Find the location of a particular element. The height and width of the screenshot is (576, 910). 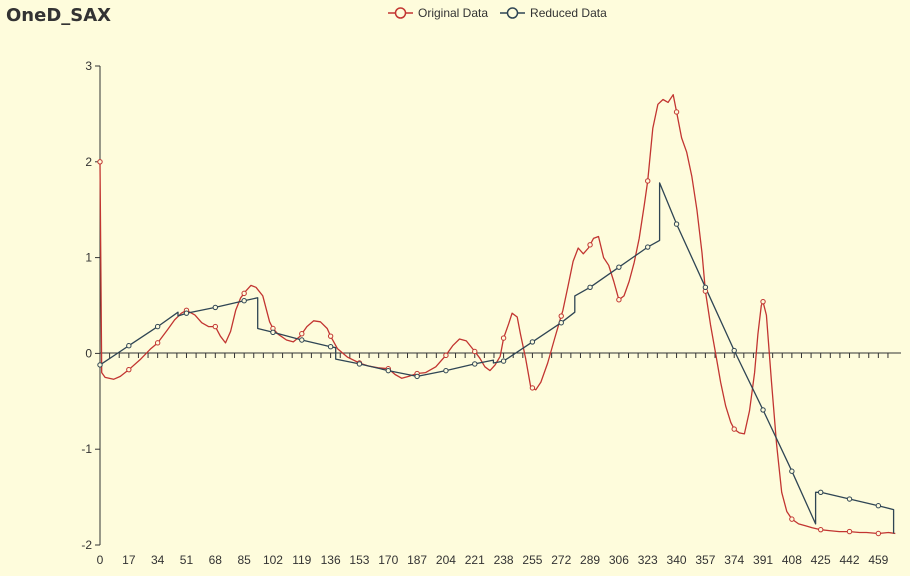

y-tick-label: 0 is located at coordinates (88, 353).